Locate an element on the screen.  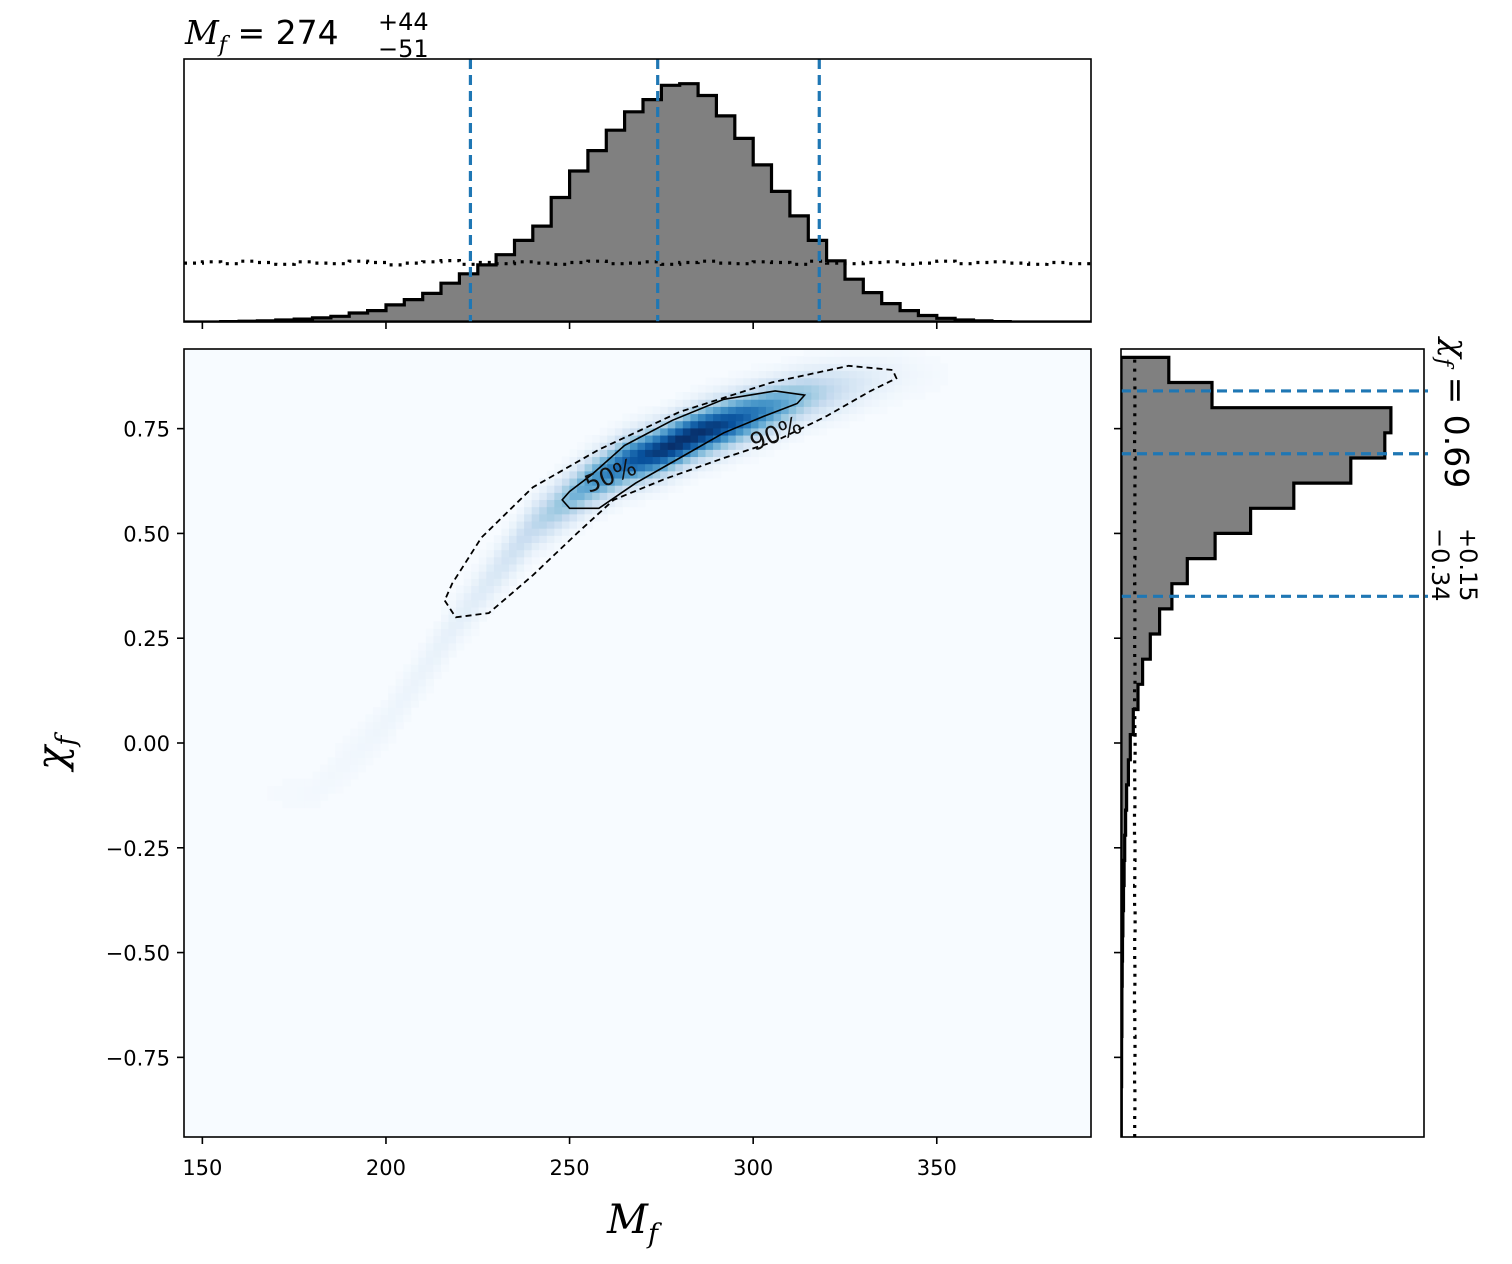
contour-90pct is located at coordinates (670, 491).